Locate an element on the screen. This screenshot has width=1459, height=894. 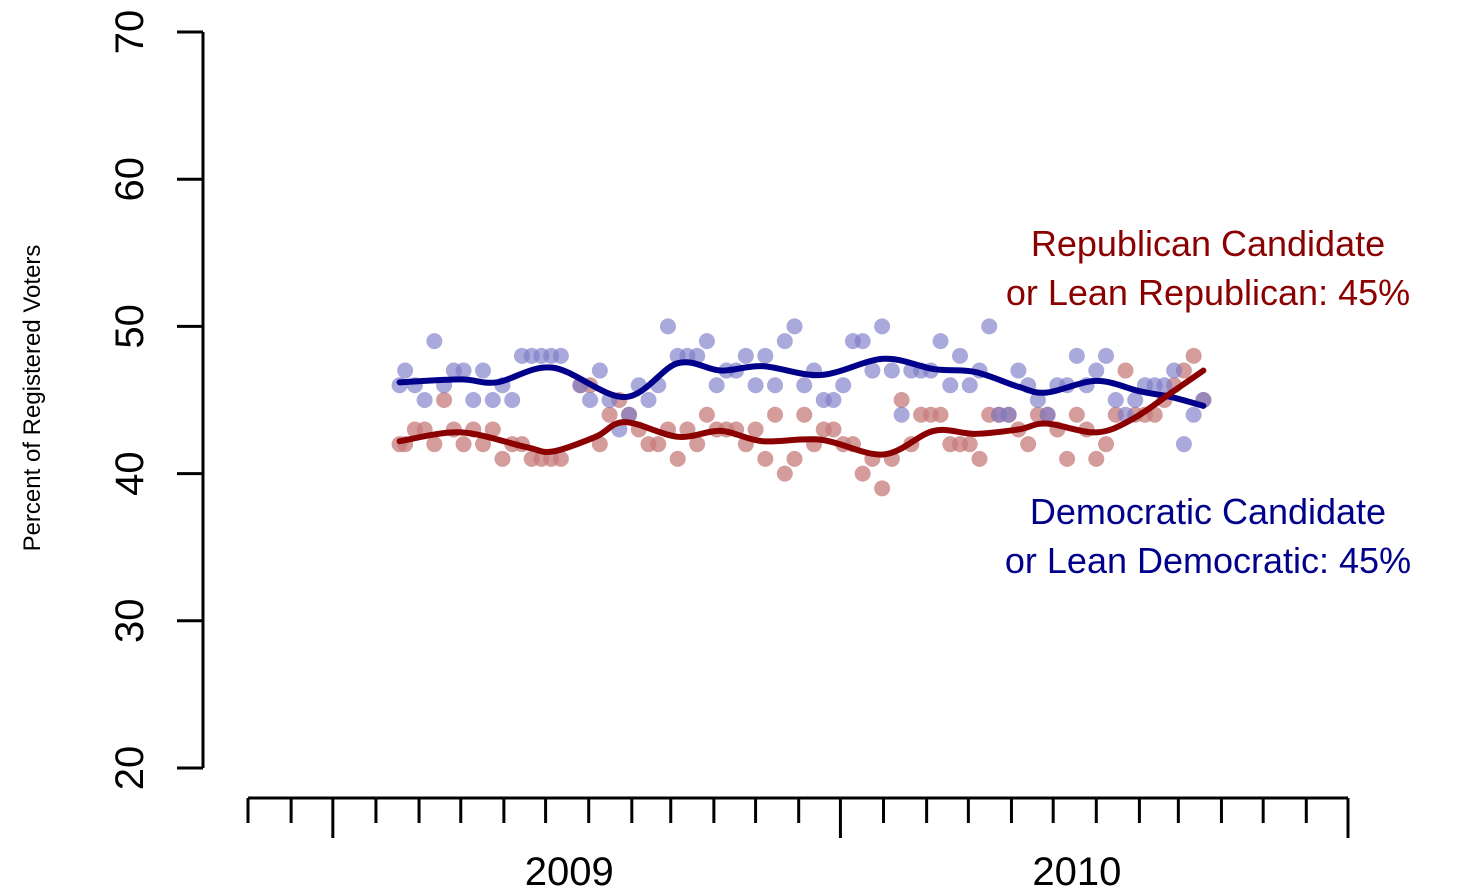
democratic-points is located at coordinates (801, 385).